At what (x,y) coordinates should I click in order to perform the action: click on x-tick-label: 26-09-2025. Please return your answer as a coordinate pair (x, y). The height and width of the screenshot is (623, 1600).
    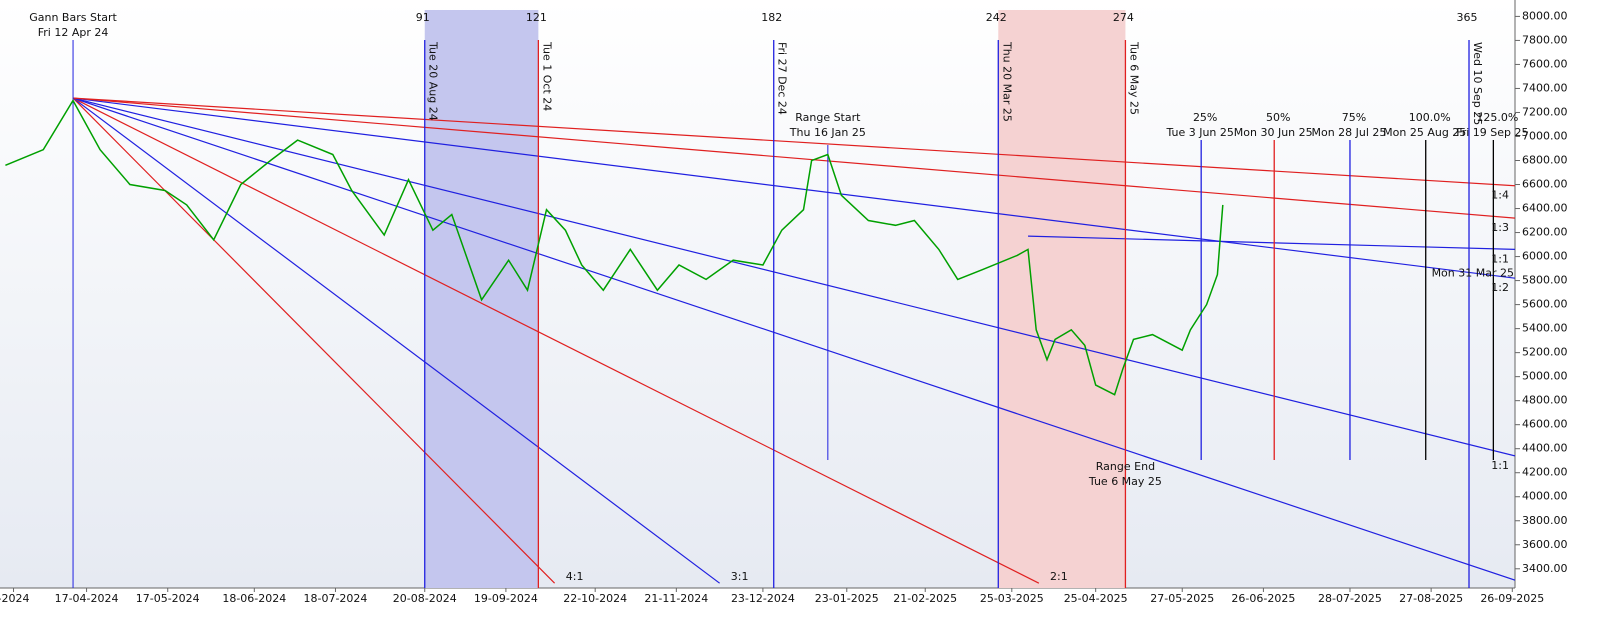
    Looking at the image, I should click on (1512, 598).